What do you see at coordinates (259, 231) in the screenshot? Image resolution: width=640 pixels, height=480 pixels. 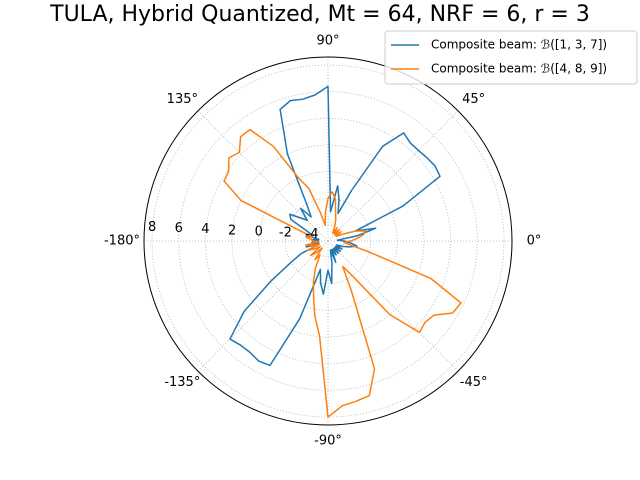 I see `radial-tick-label: 0` at bounding box center [259, 231].